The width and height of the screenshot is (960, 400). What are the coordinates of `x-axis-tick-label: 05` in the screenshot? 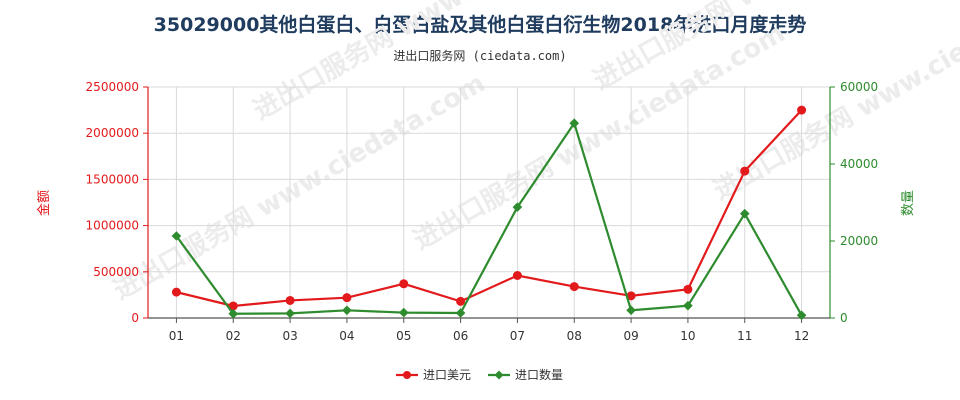 It's located at (403, 336).